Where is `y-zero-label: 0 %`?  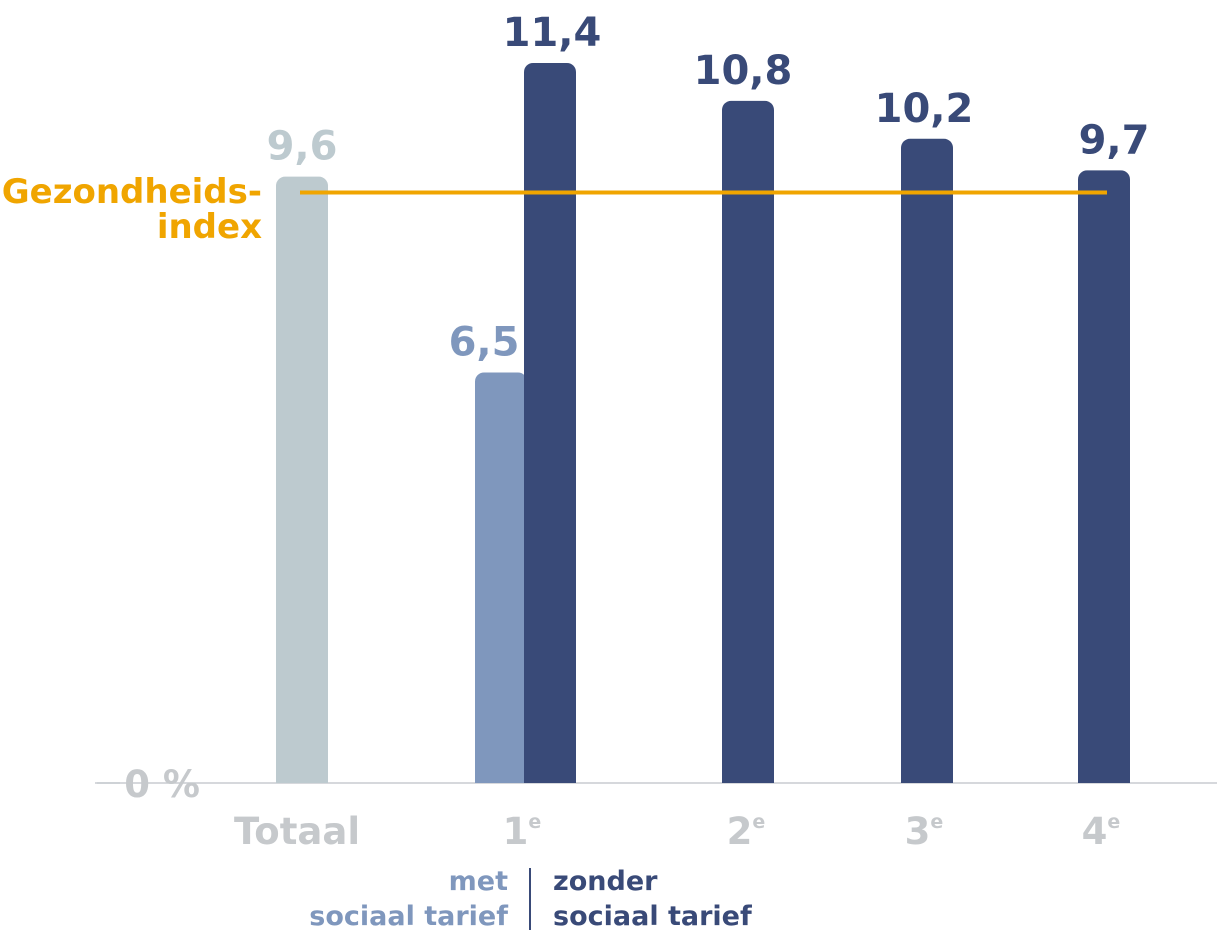
y-zero-label: 0 % is located at coordinates (162, 784).